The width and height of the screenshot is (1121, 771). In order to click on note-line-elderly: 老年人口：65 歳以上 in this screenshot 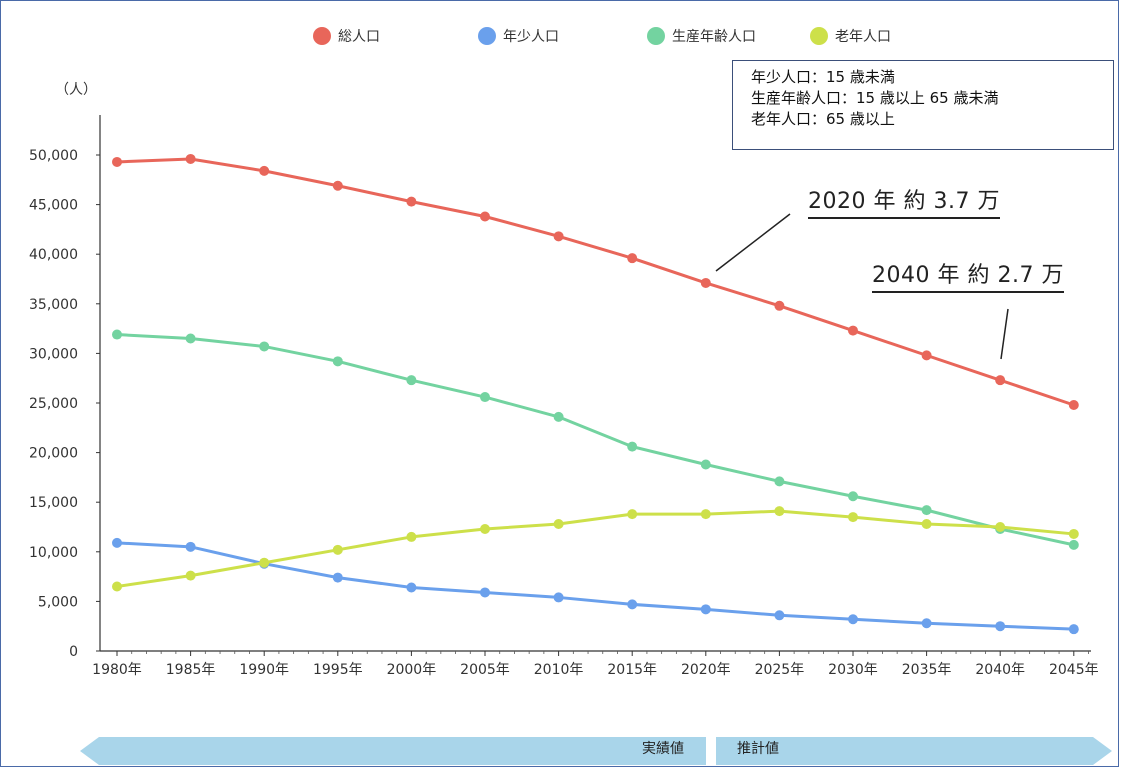, I will do `click(823, 119)`.